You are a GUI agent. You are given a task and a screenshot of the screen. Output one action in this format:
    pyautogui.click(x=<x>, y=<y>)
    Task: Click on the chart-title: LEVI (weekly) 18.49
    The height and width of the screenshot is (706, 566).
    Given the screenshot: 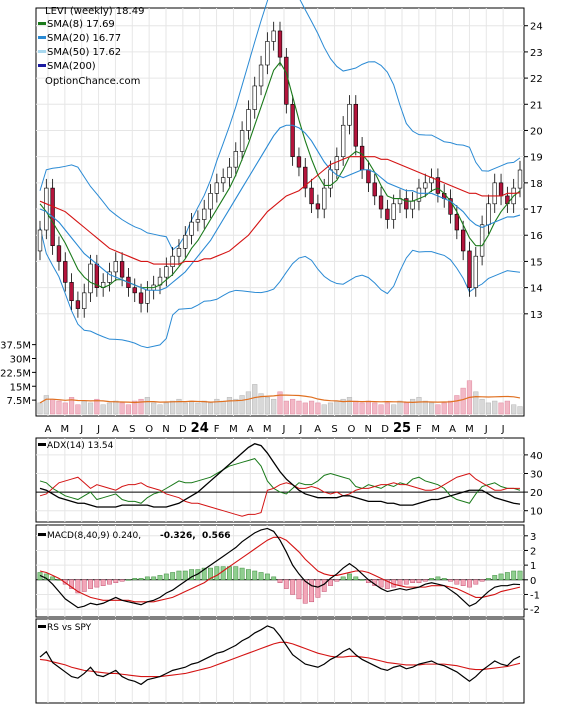 What is the action you would take?
    pyautogui.click(x=94, y=11)
    